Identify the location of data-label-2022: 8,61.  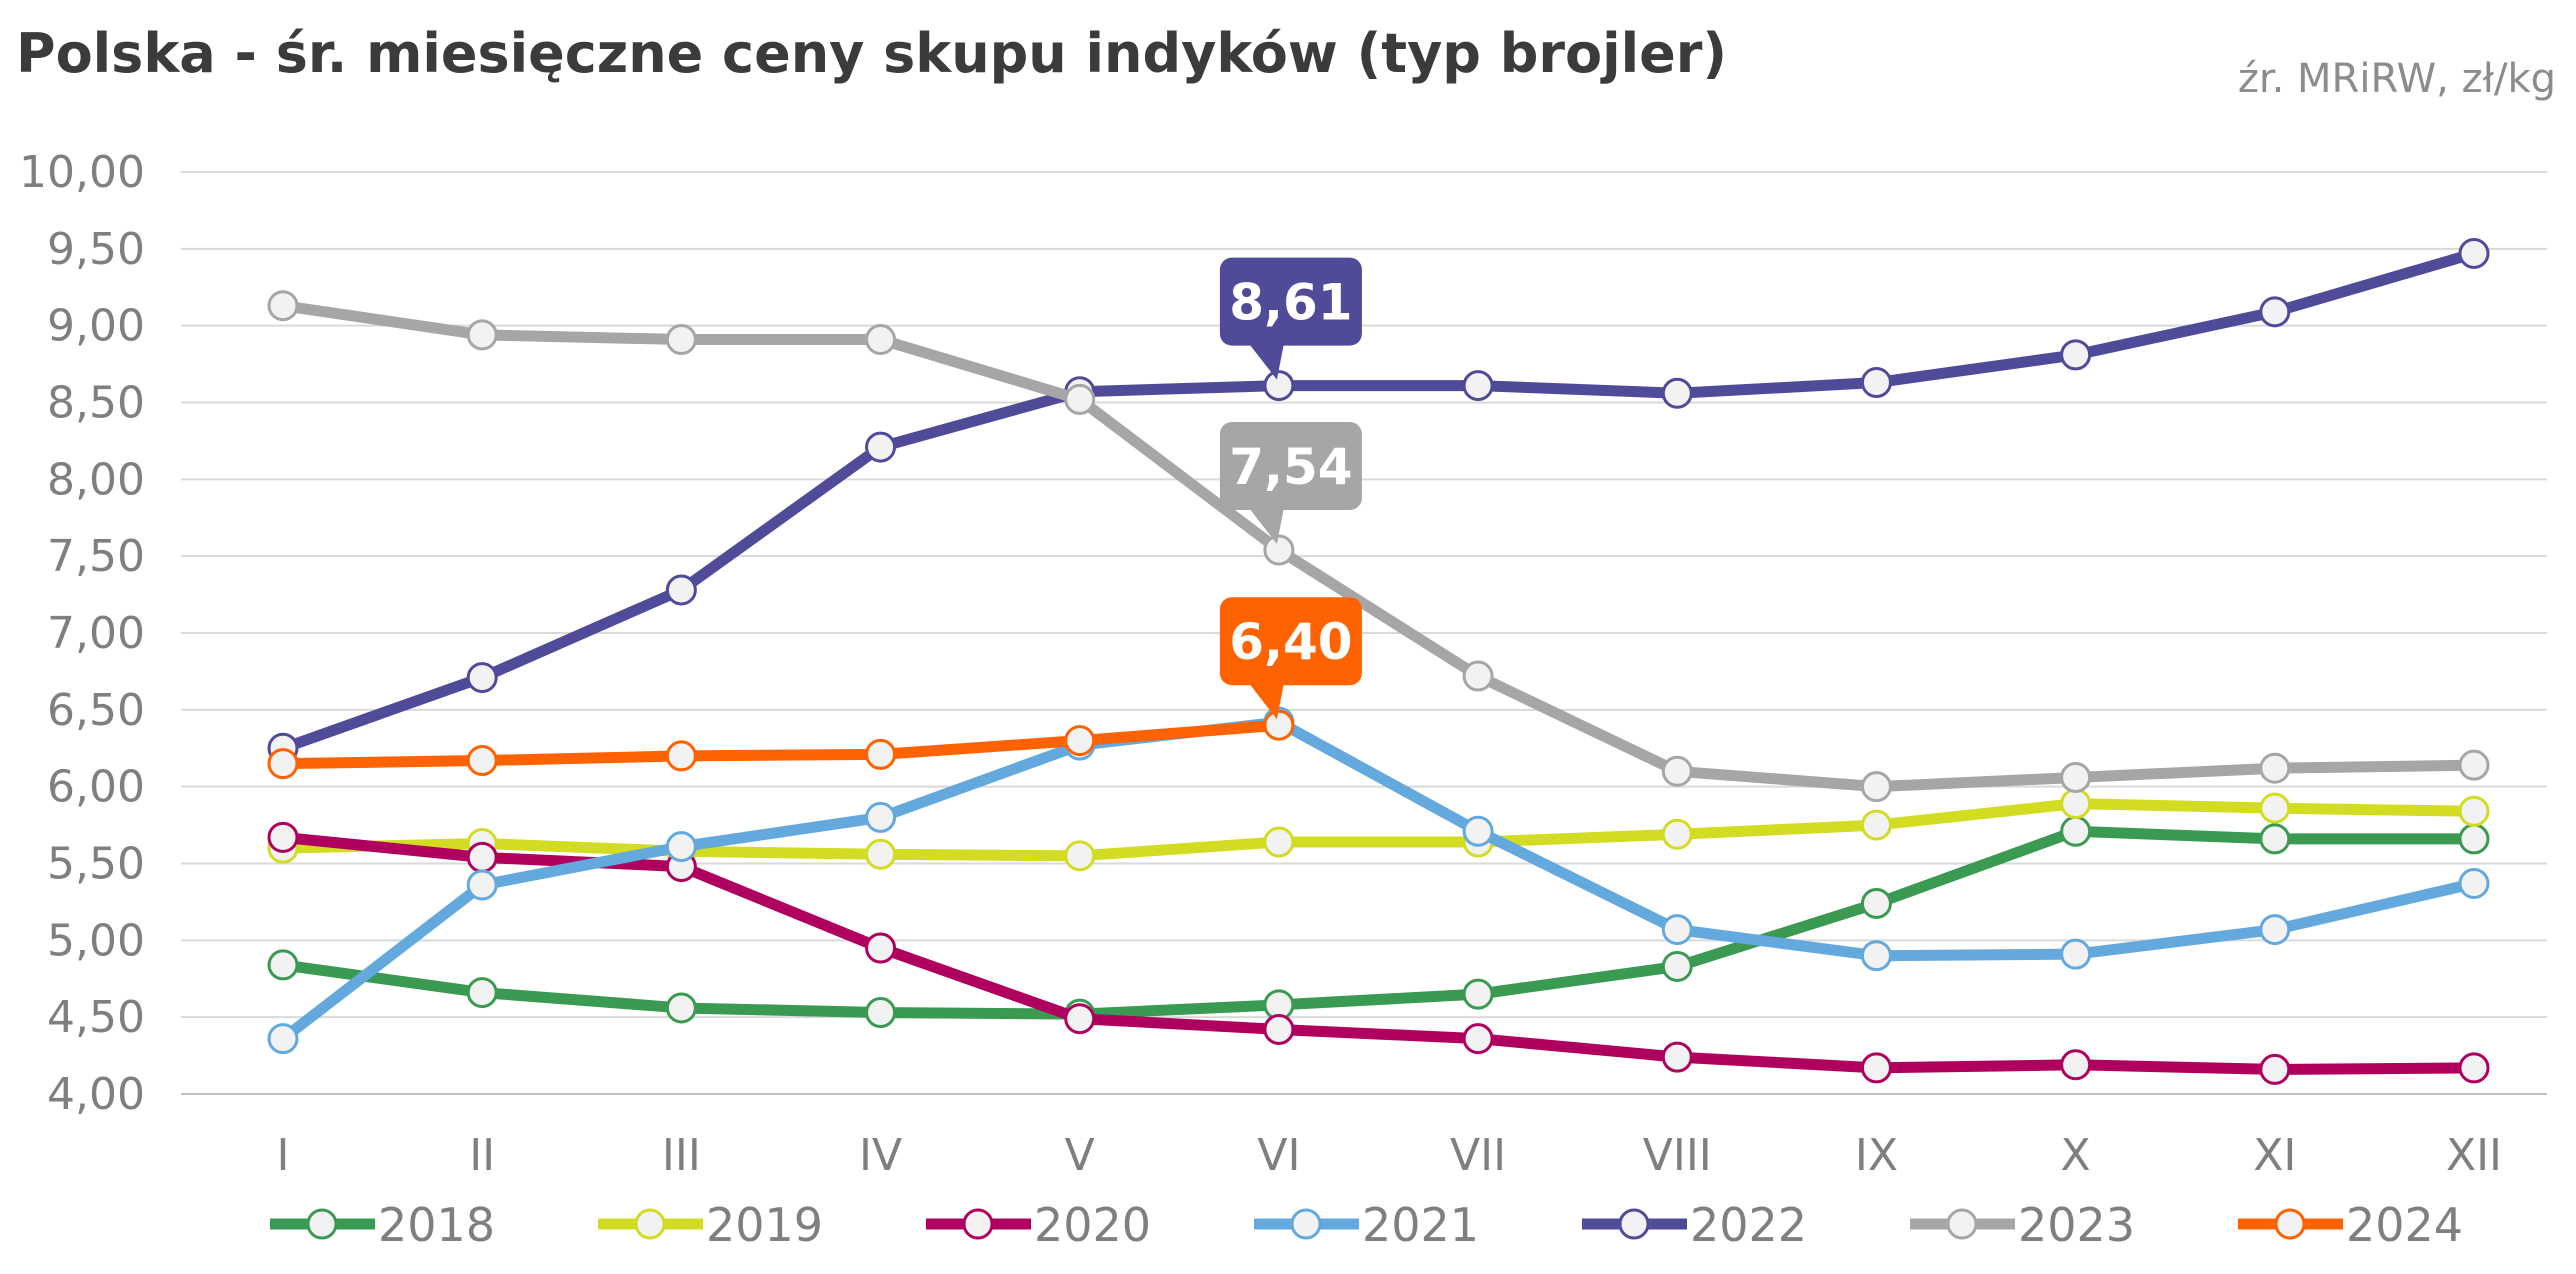
(1290, 318).